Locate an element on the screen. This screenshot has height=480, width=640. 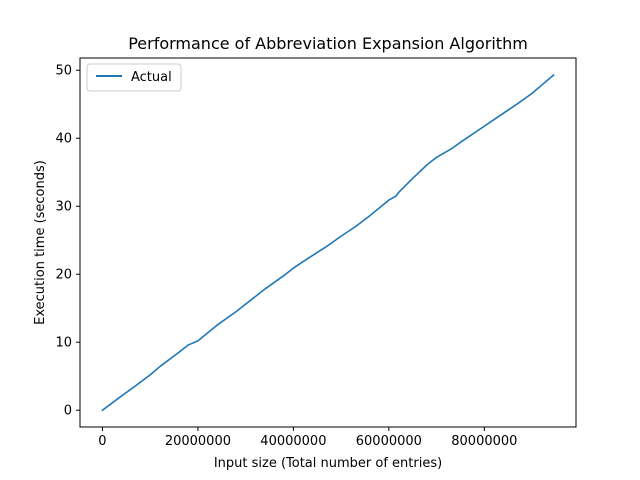
x-tick-label: 60000000 is located at coordinates (389, 441).